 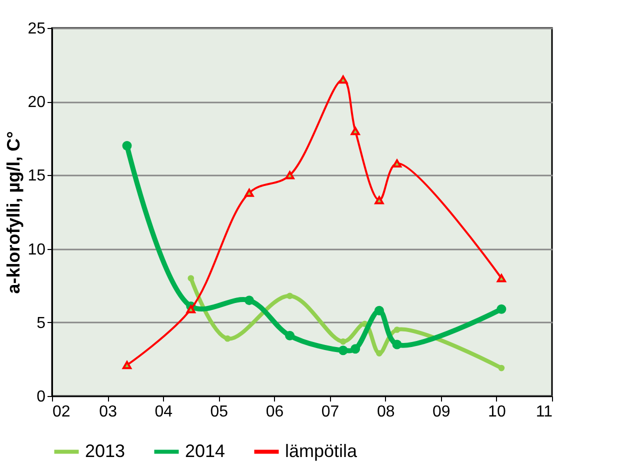 I want to click on y-tick-label: 5, so click(x=41, y=323).